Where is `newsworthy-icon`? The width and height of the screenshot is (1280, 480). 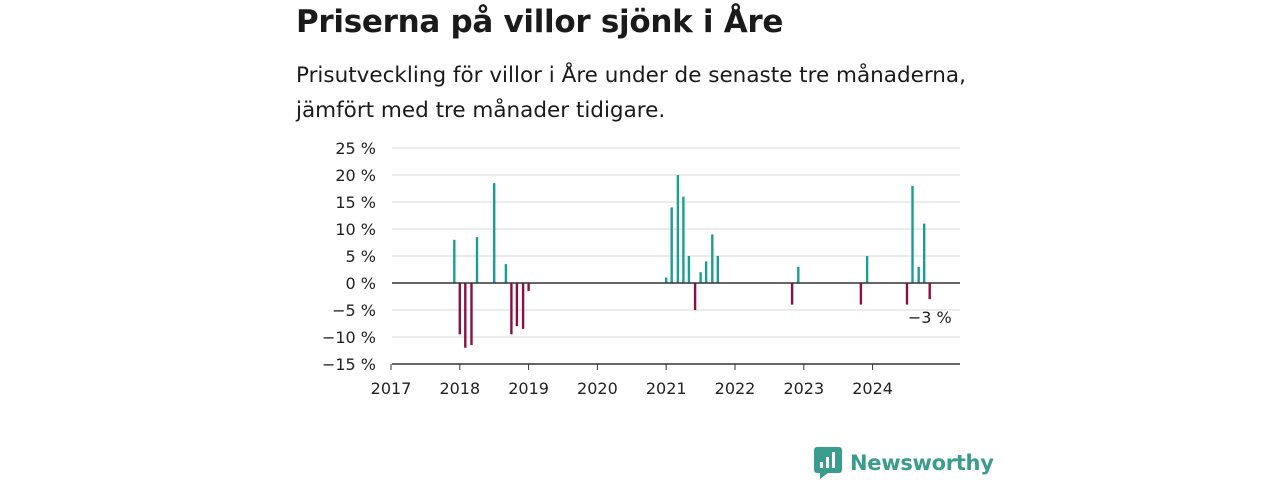
newsworthy-icon is located at coordinates (828, 463).